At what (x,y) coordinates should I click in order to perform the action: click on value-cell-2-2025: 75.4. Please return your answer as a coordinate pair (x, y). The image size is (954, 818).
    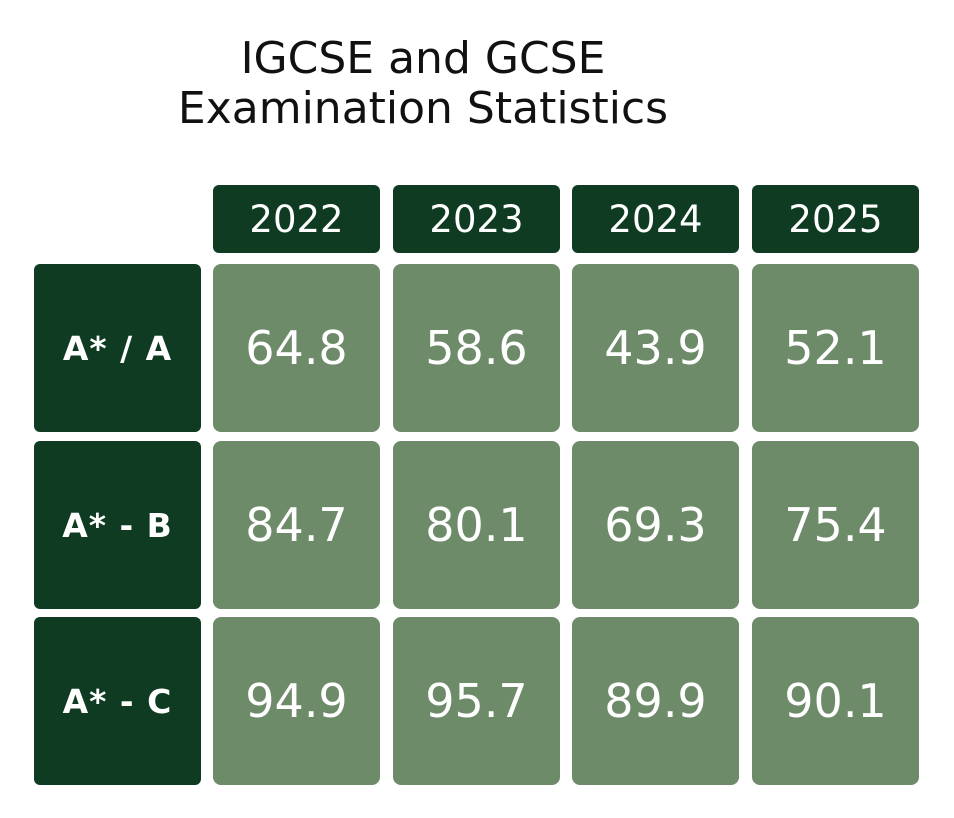
    Looking at the image, I should click on (835, 525).